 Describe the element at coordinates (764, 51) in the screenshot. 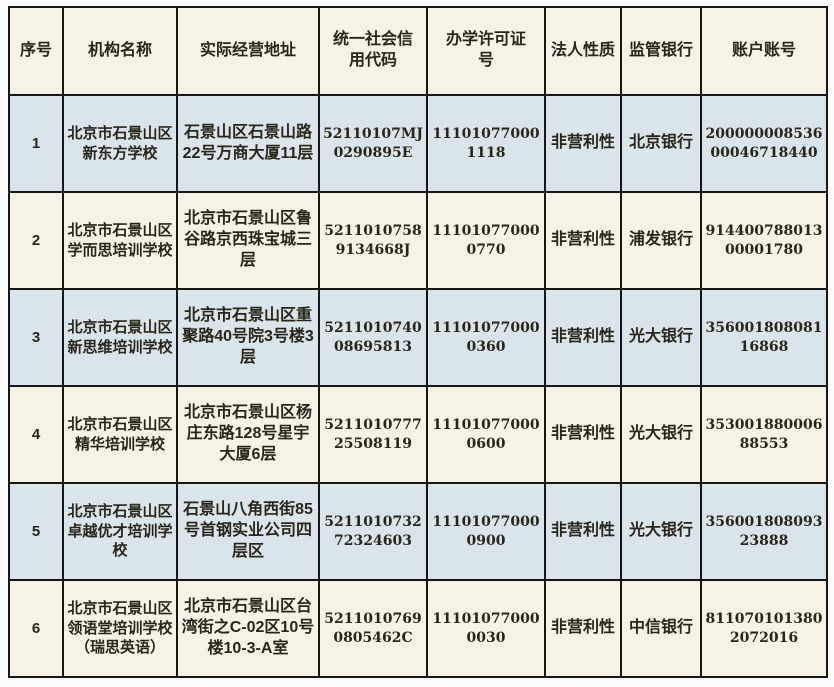

I see `header-account-no: 账户账号` at that location.